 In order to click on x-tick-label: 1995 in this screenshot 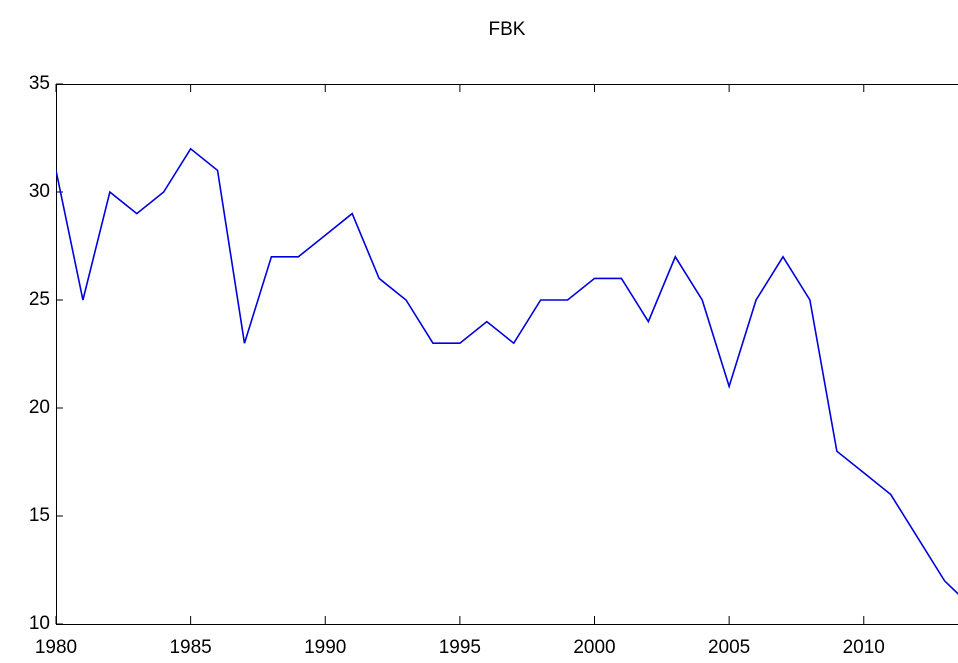, I will do `click(460, 647)`.